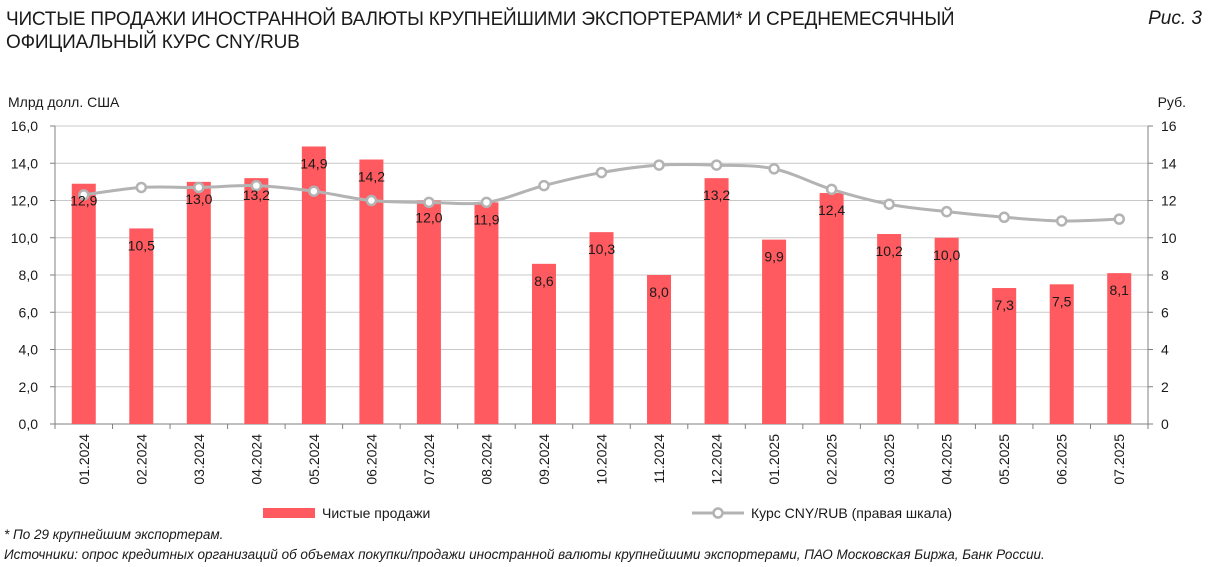 Image resolution: width=1208 pixels, height=567 pixels. I want to click on y-left-tick-label: 6,0, so click(29, 312).